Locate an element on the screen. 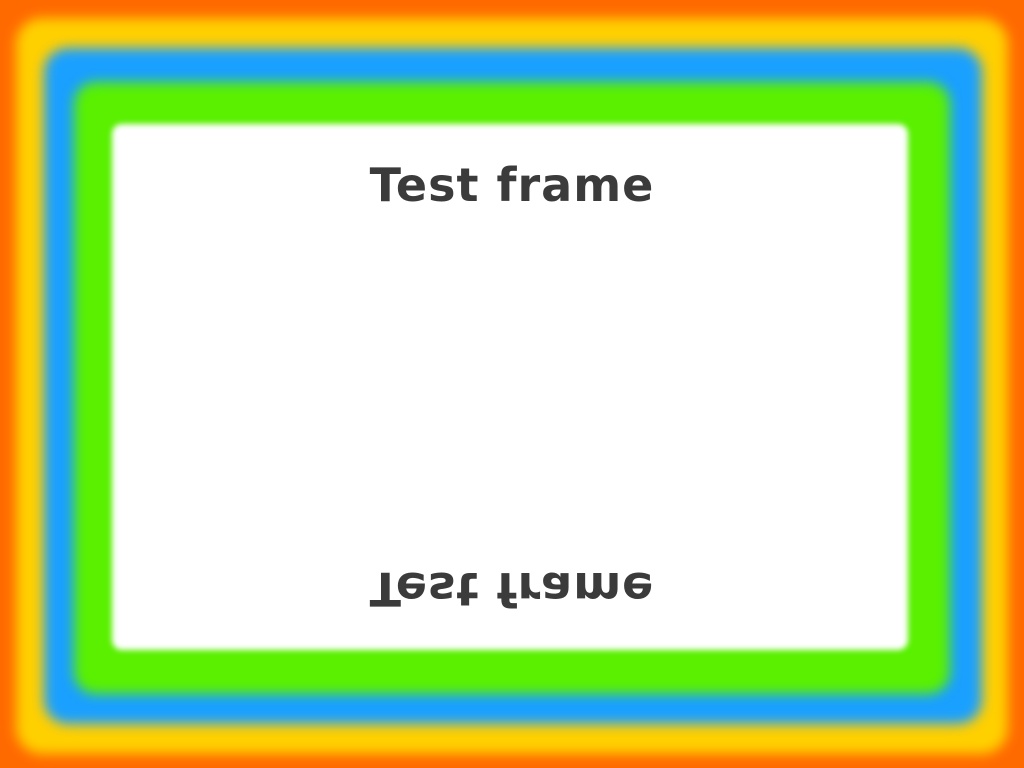 The width and height of the screenshot is (1024, 768). top-caption: Test frame is located at coordinates (512, 185).